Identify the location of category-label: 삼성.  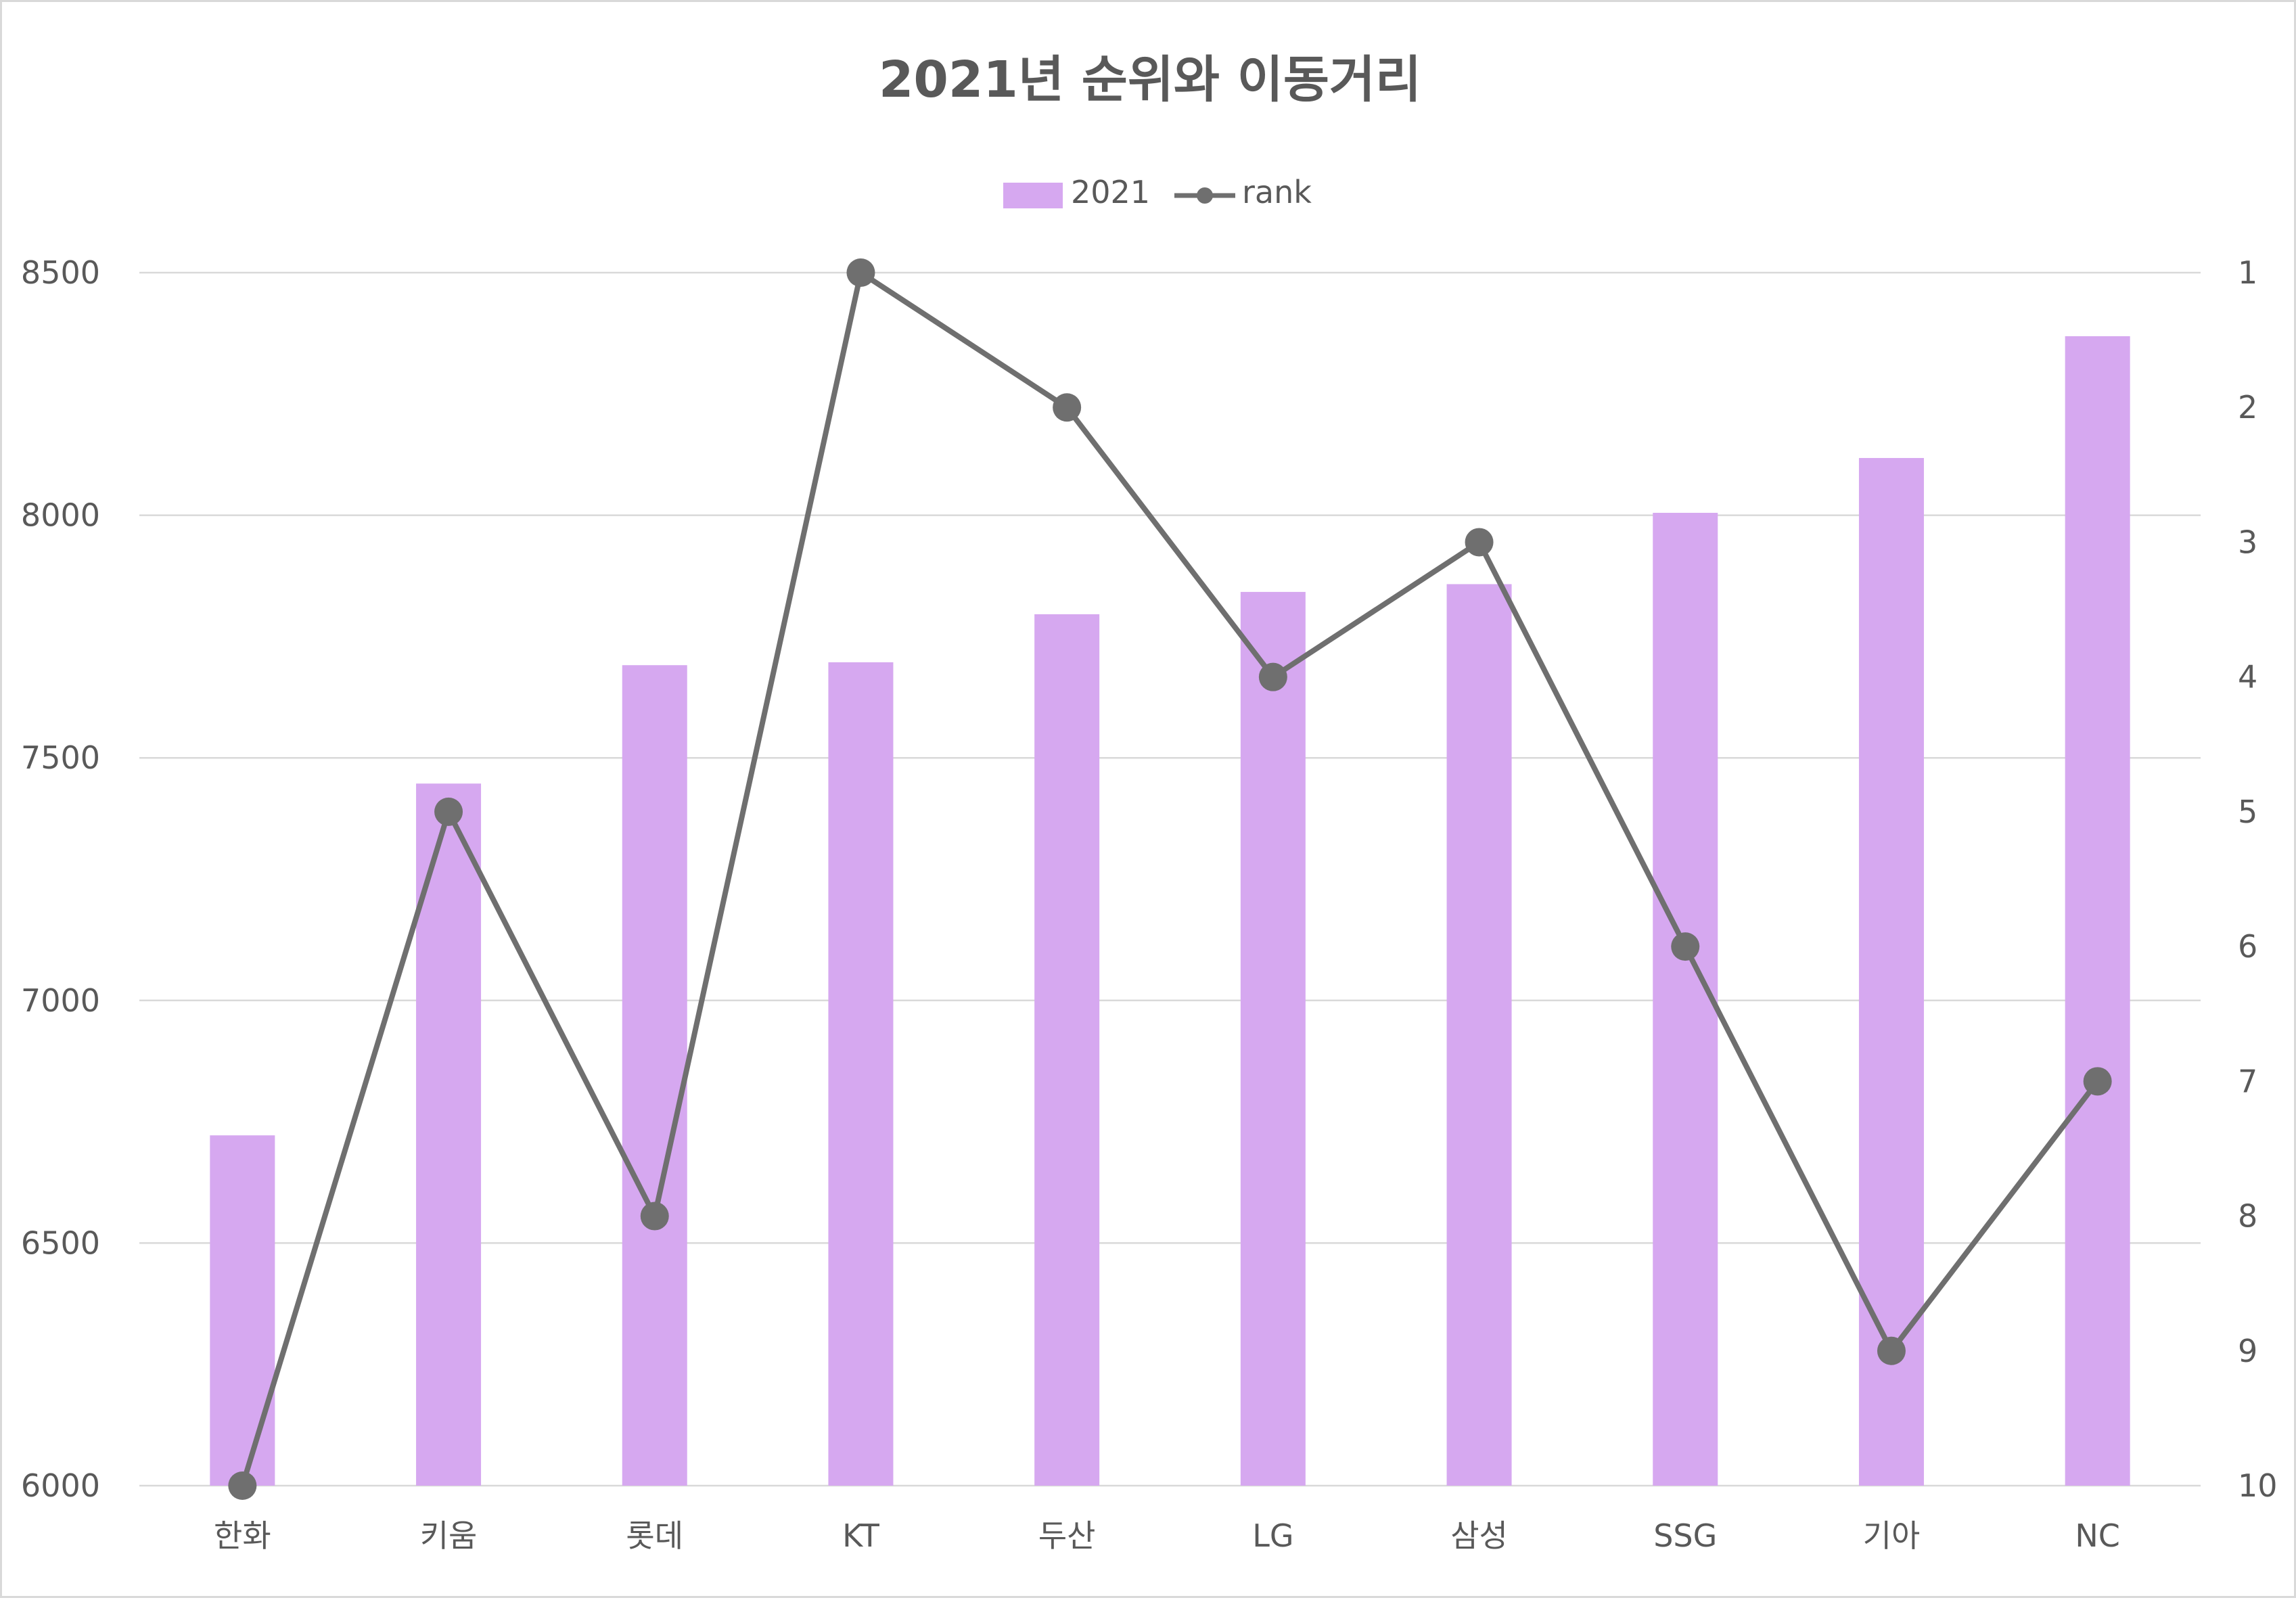
(1479, 1535).